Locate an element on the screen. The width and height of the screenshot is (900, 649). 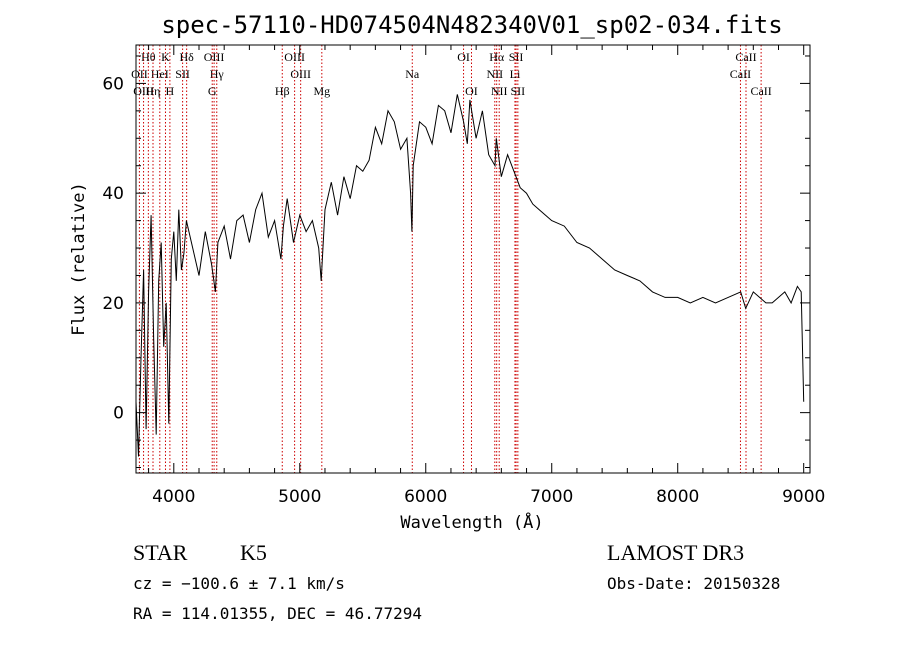
survey-name: LAMOST DR3 is located at coordinates (675, 552).